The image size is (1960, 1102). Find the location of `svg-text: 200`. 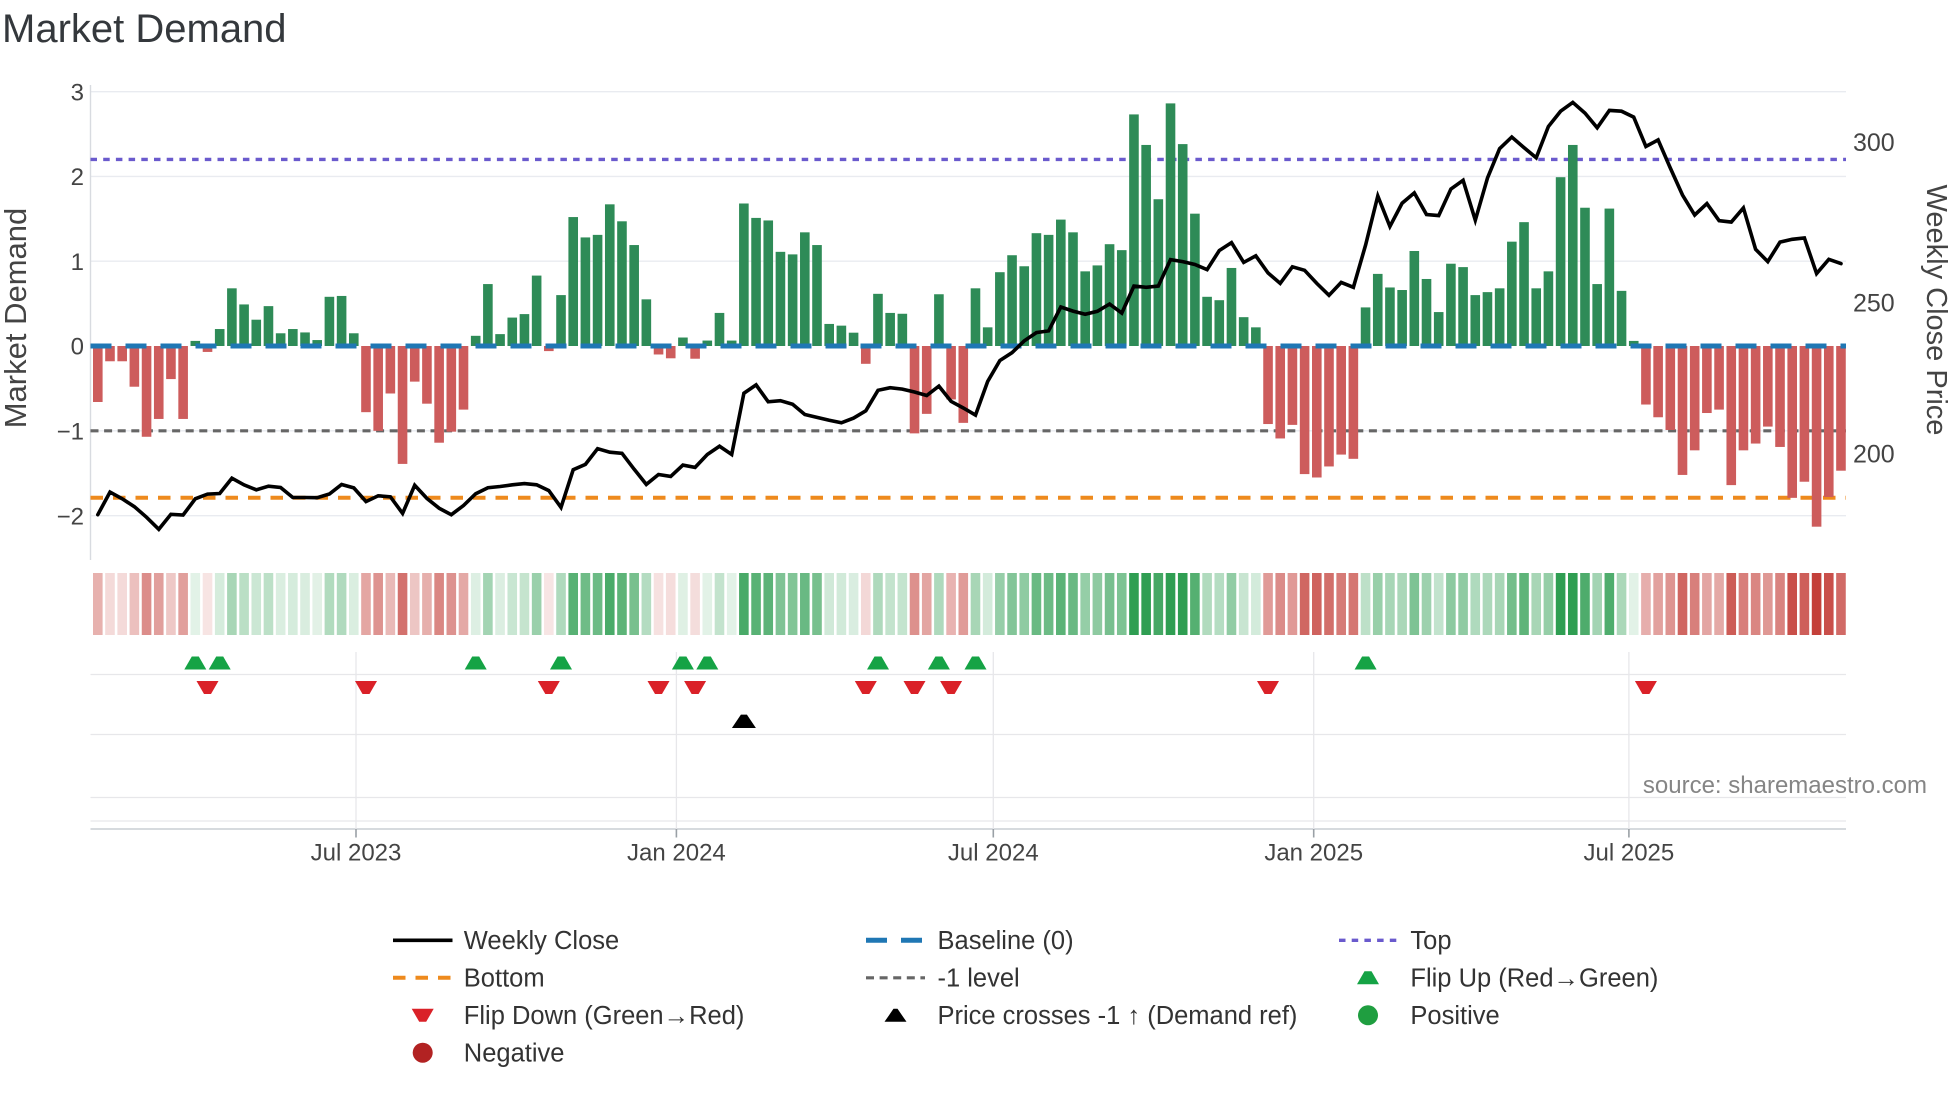

svg-text: 200 is located at coordinates (1874, 455).